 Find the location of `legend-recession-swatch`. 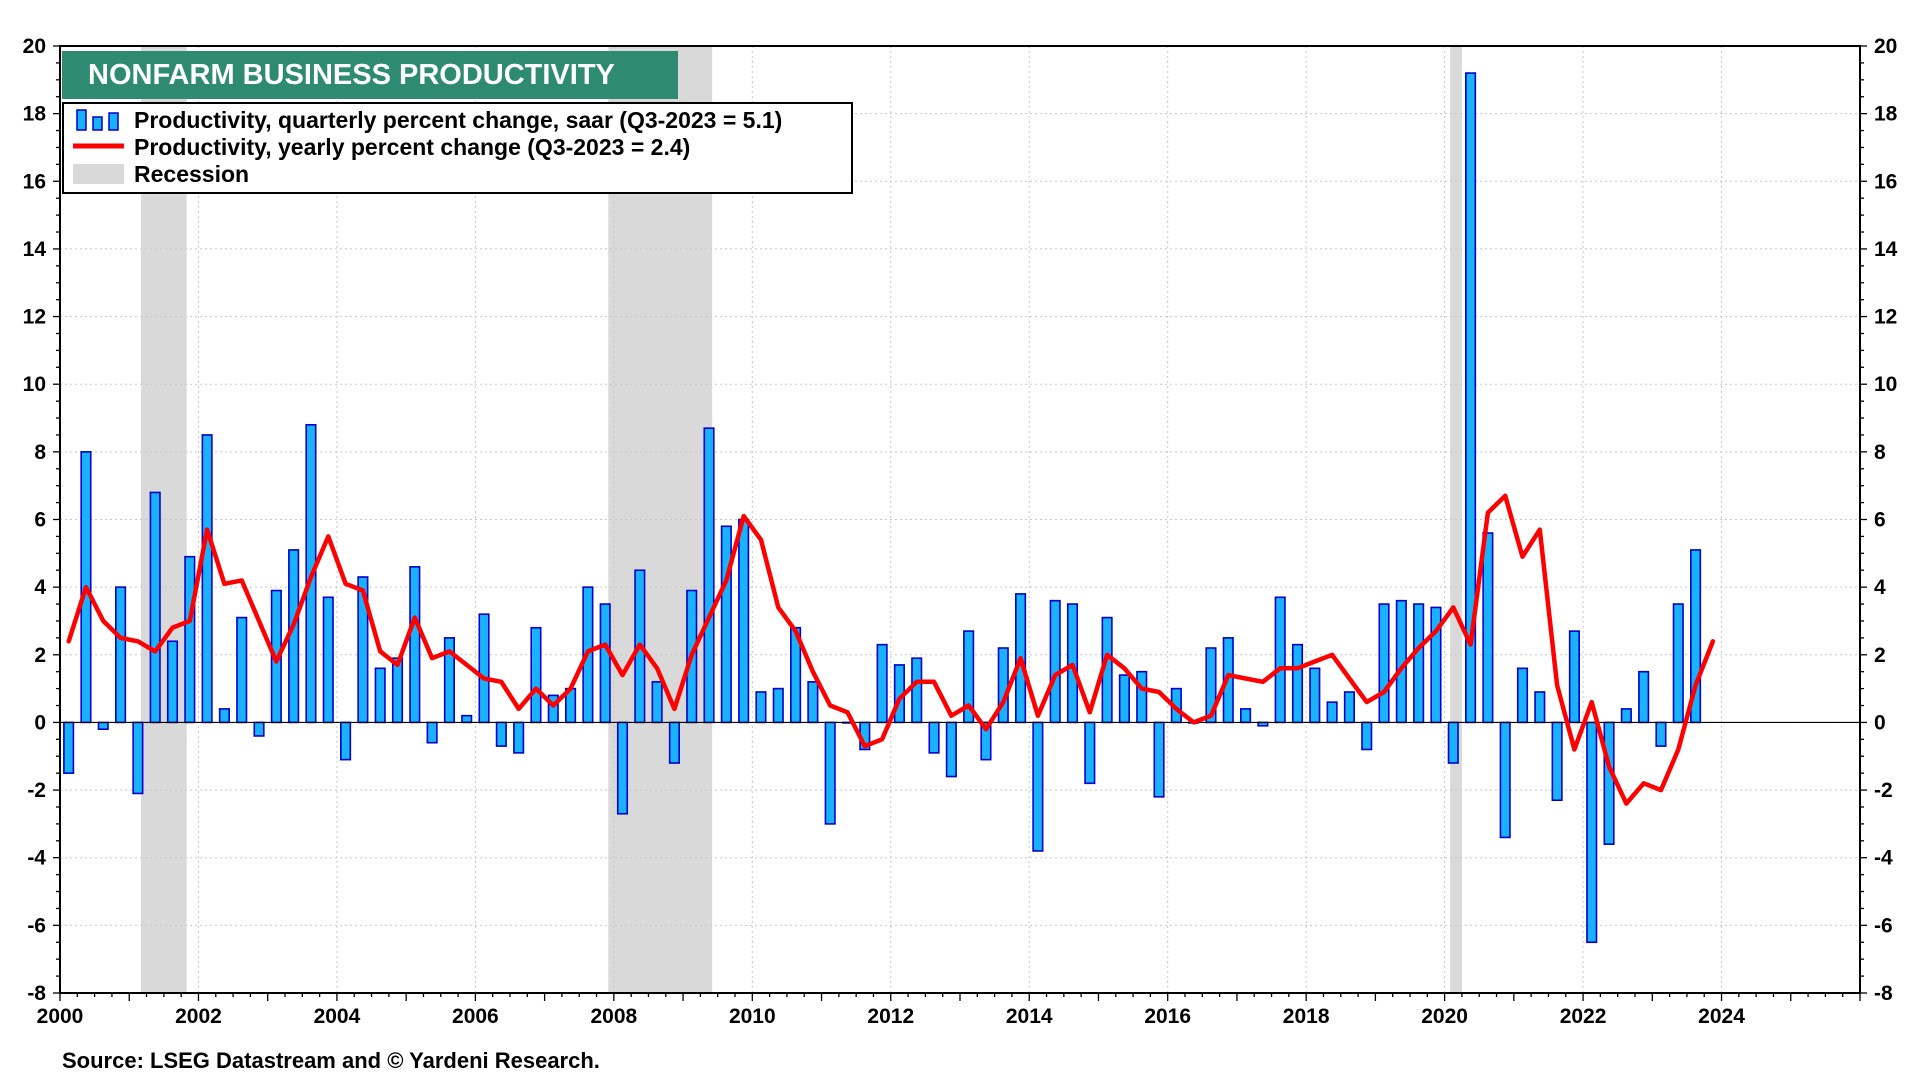

legend-recession-swatch is located at coordinates (98, 174).